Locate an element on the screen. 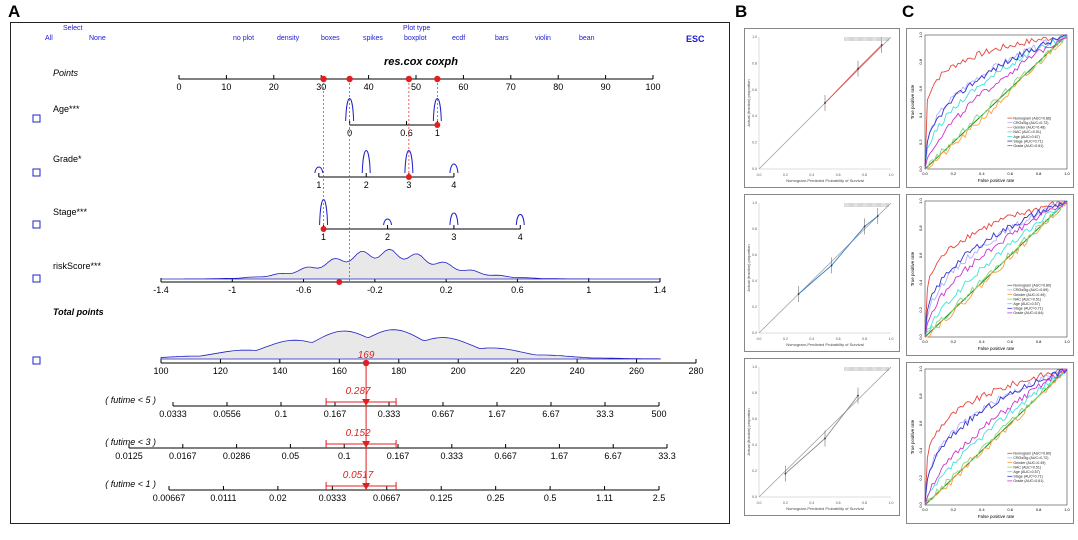  roc-y-tick: 1.0 is located at coordinates (920, 34).